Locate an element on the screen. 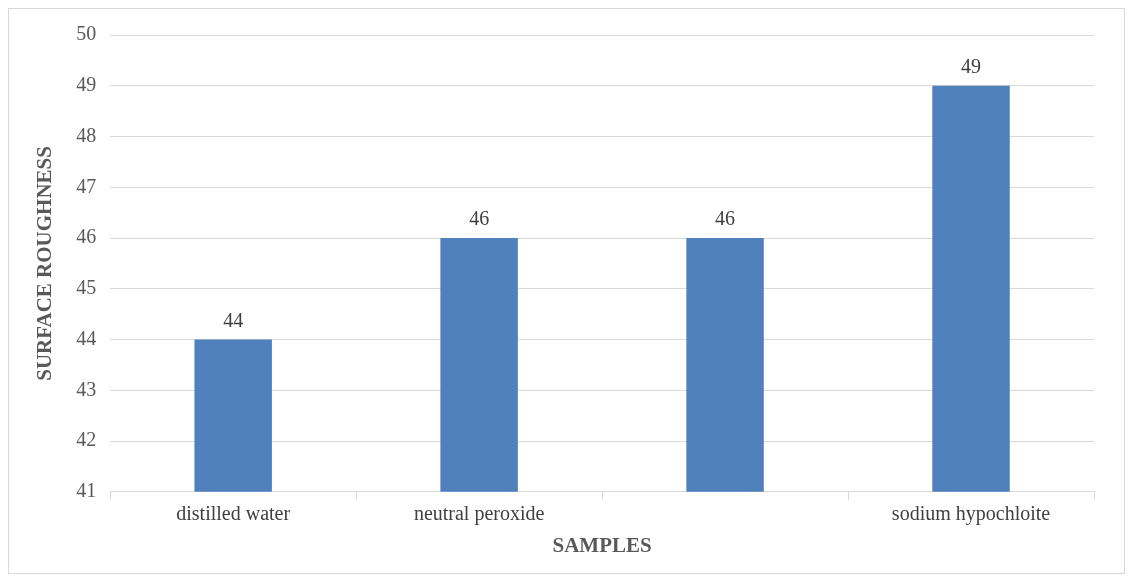 The height and width of the screenshot is (582, 1133). data-label: 49 is located at coordinates (971, 66).